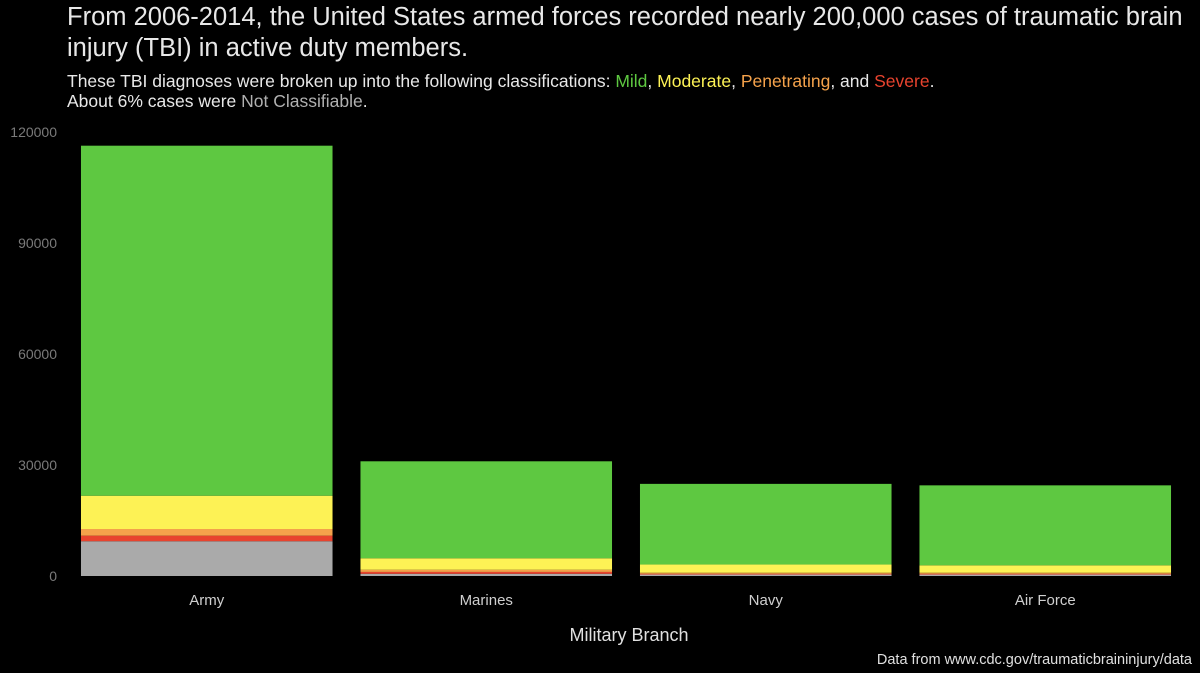 The image size is (1200, 673). What do you see at coordinates (53, 576) in the screenshot?
I see `y-tick-label: 0` at bounding box center [53, 576].